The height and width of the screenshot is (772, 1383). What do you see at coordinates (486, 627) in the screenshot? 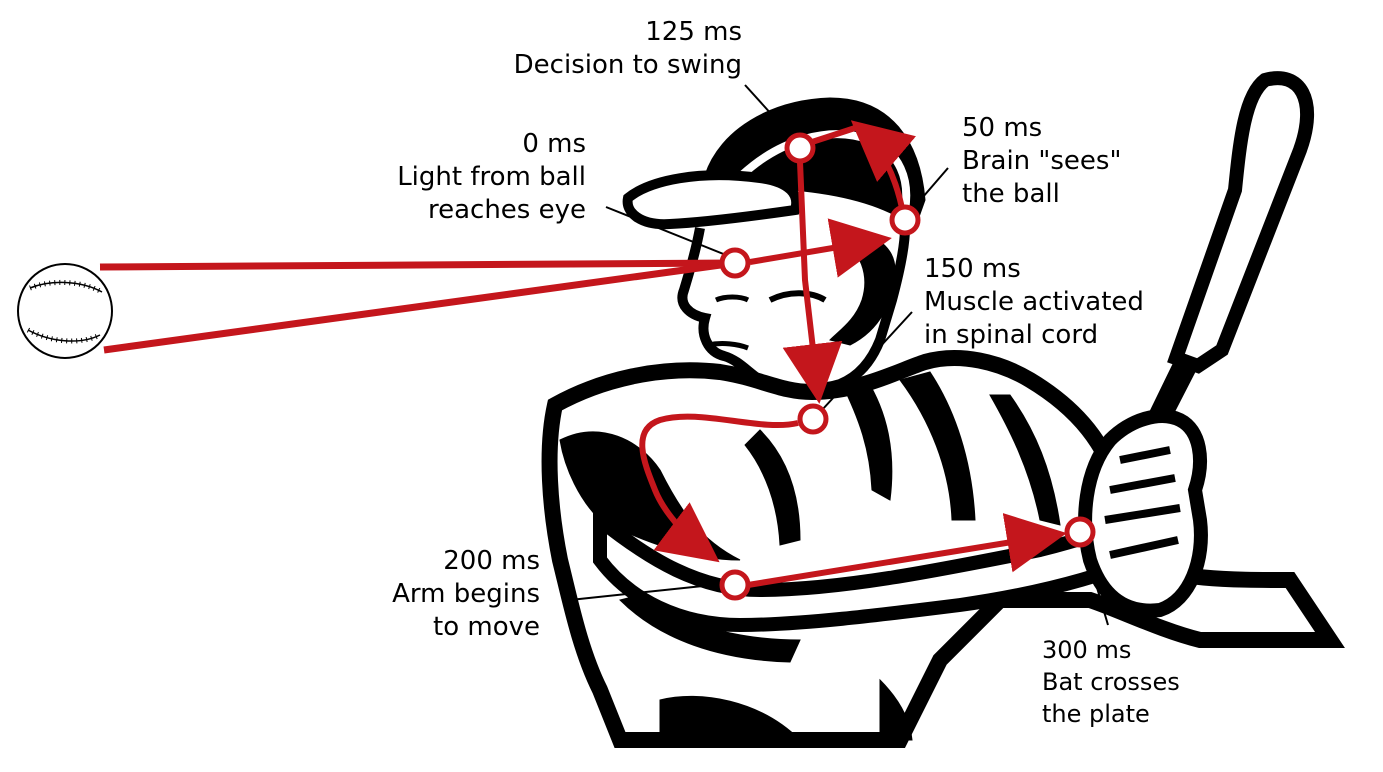
I see `label-arm-line2: to move` at bounding box center [486, 627].